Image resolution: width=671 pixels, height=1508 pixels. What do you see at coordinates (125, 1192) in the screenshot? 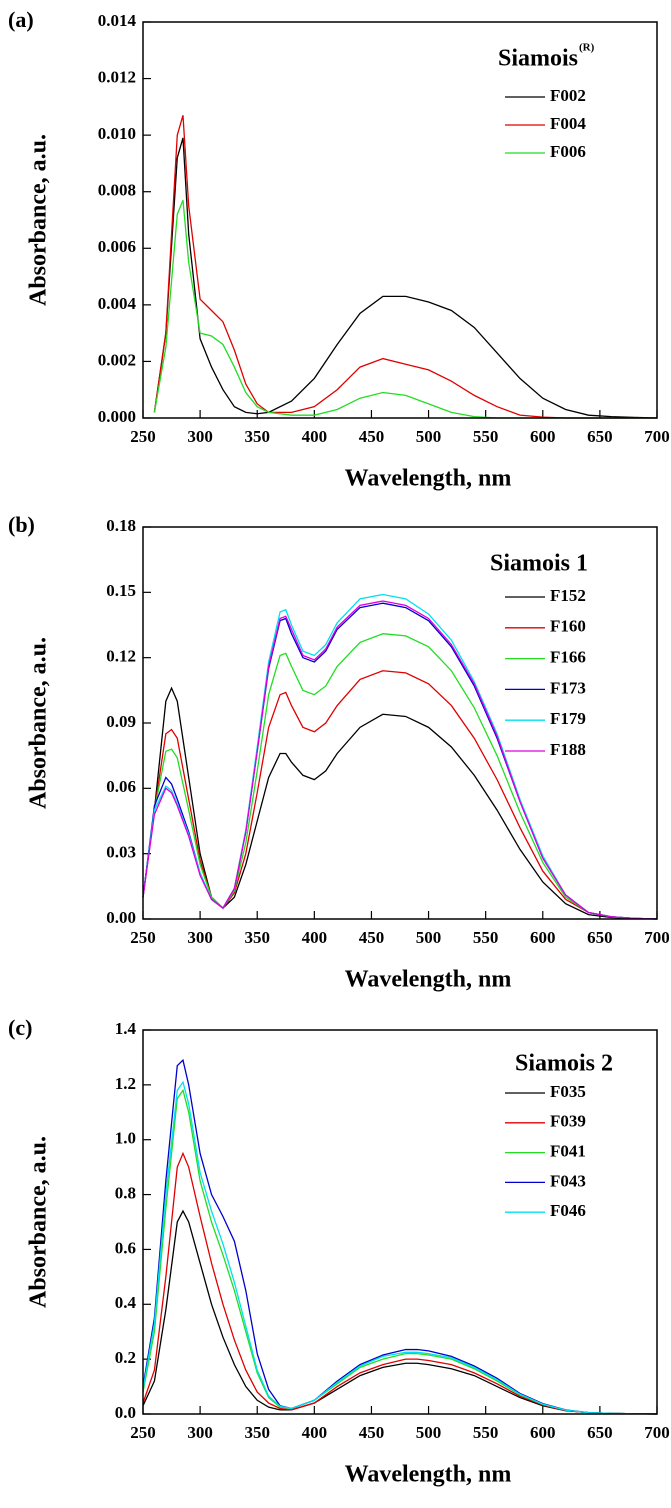
I see `y-tick-label: 0.8` at bounding box center [125, 1192].